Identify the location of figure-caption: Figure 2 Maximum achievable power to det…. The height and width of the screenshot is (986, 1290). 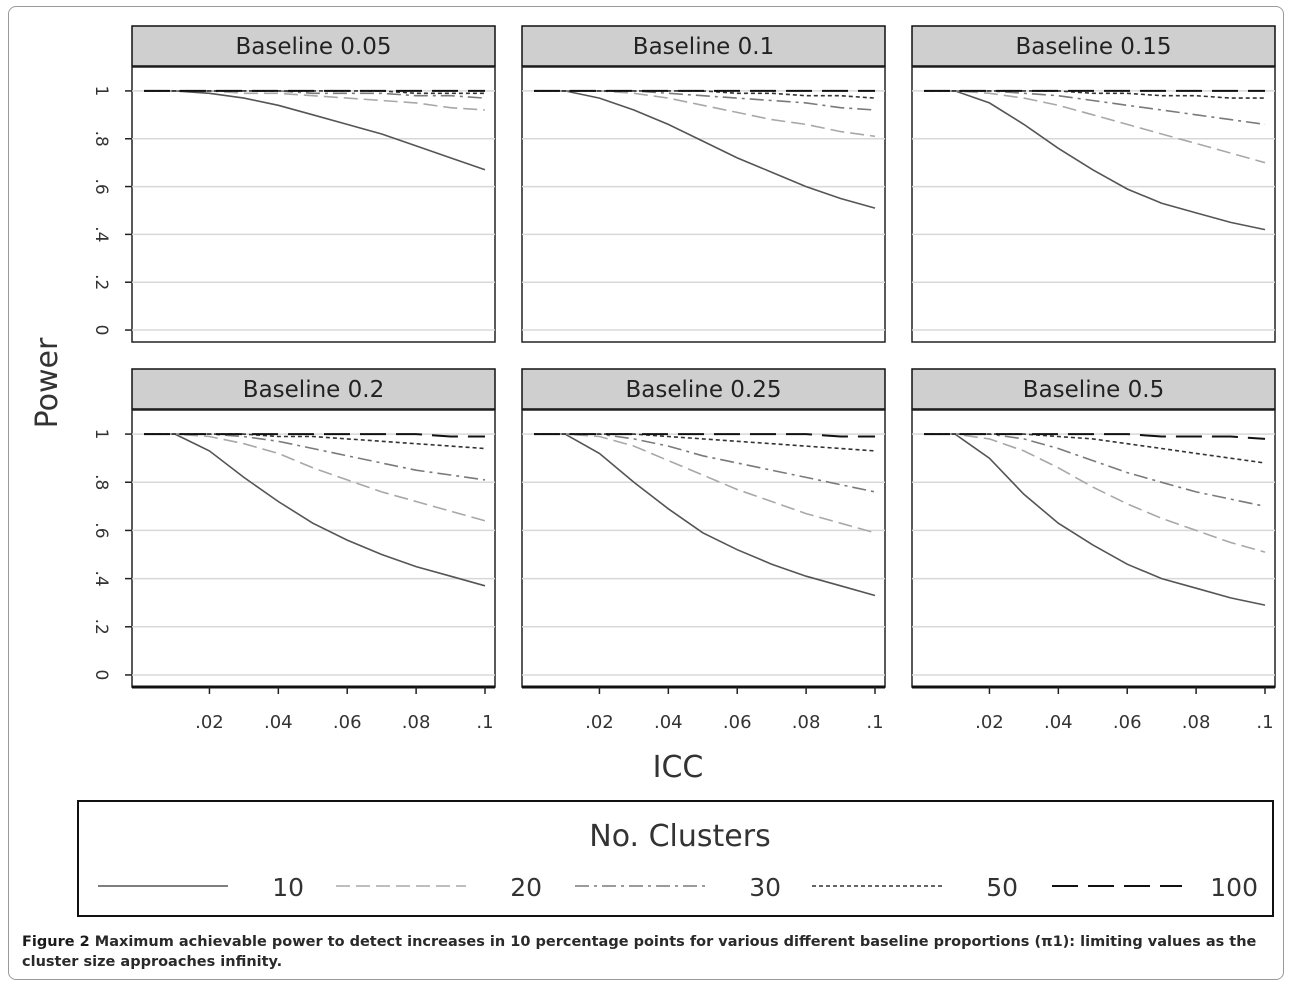
(647, 952).